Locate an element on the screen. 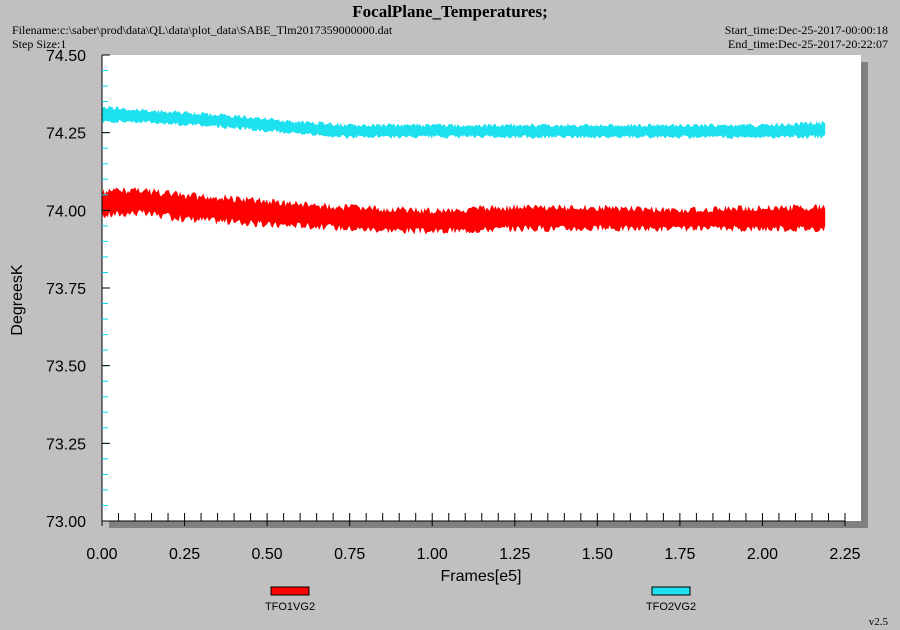  version-label: v2.5 is located at coordinates (878, 622).